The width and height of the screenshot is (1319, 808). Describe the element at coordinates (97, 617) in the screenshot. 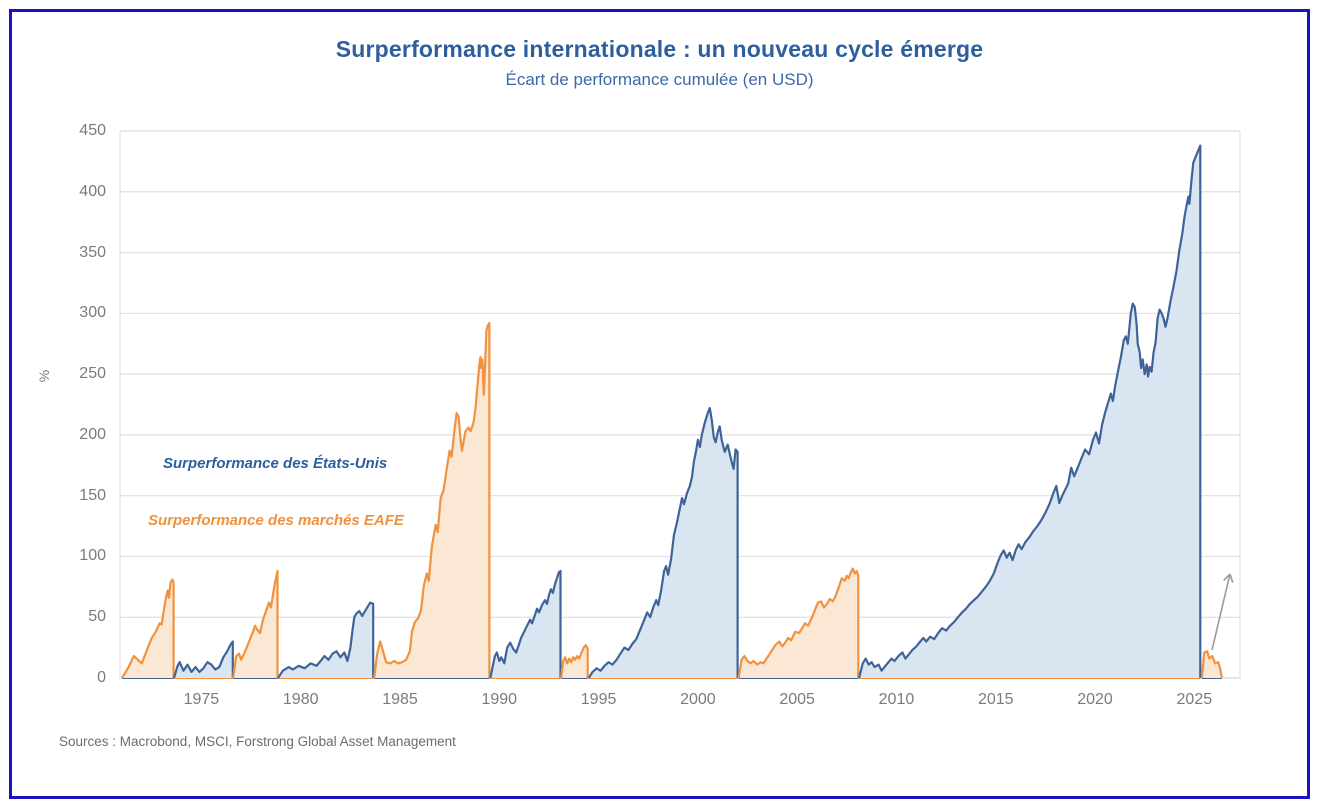

I see `y-tick-label: 50` at that location.